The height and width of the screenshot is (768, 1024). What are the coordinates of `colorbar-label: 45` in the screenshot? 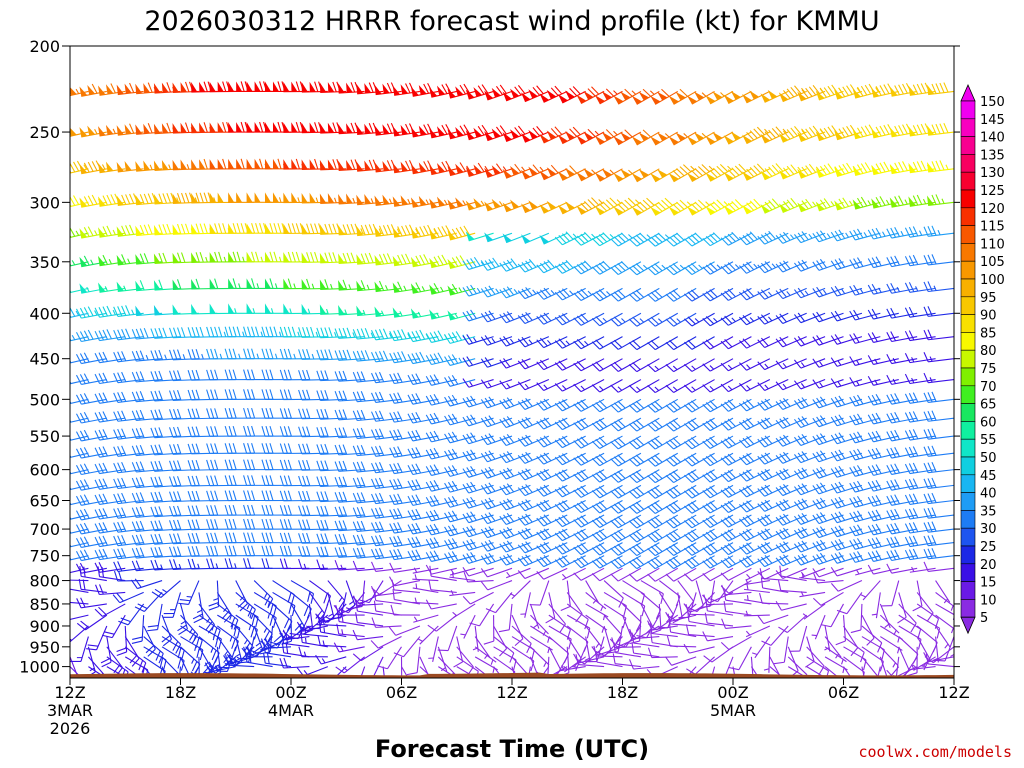 It's located at (988, 476).